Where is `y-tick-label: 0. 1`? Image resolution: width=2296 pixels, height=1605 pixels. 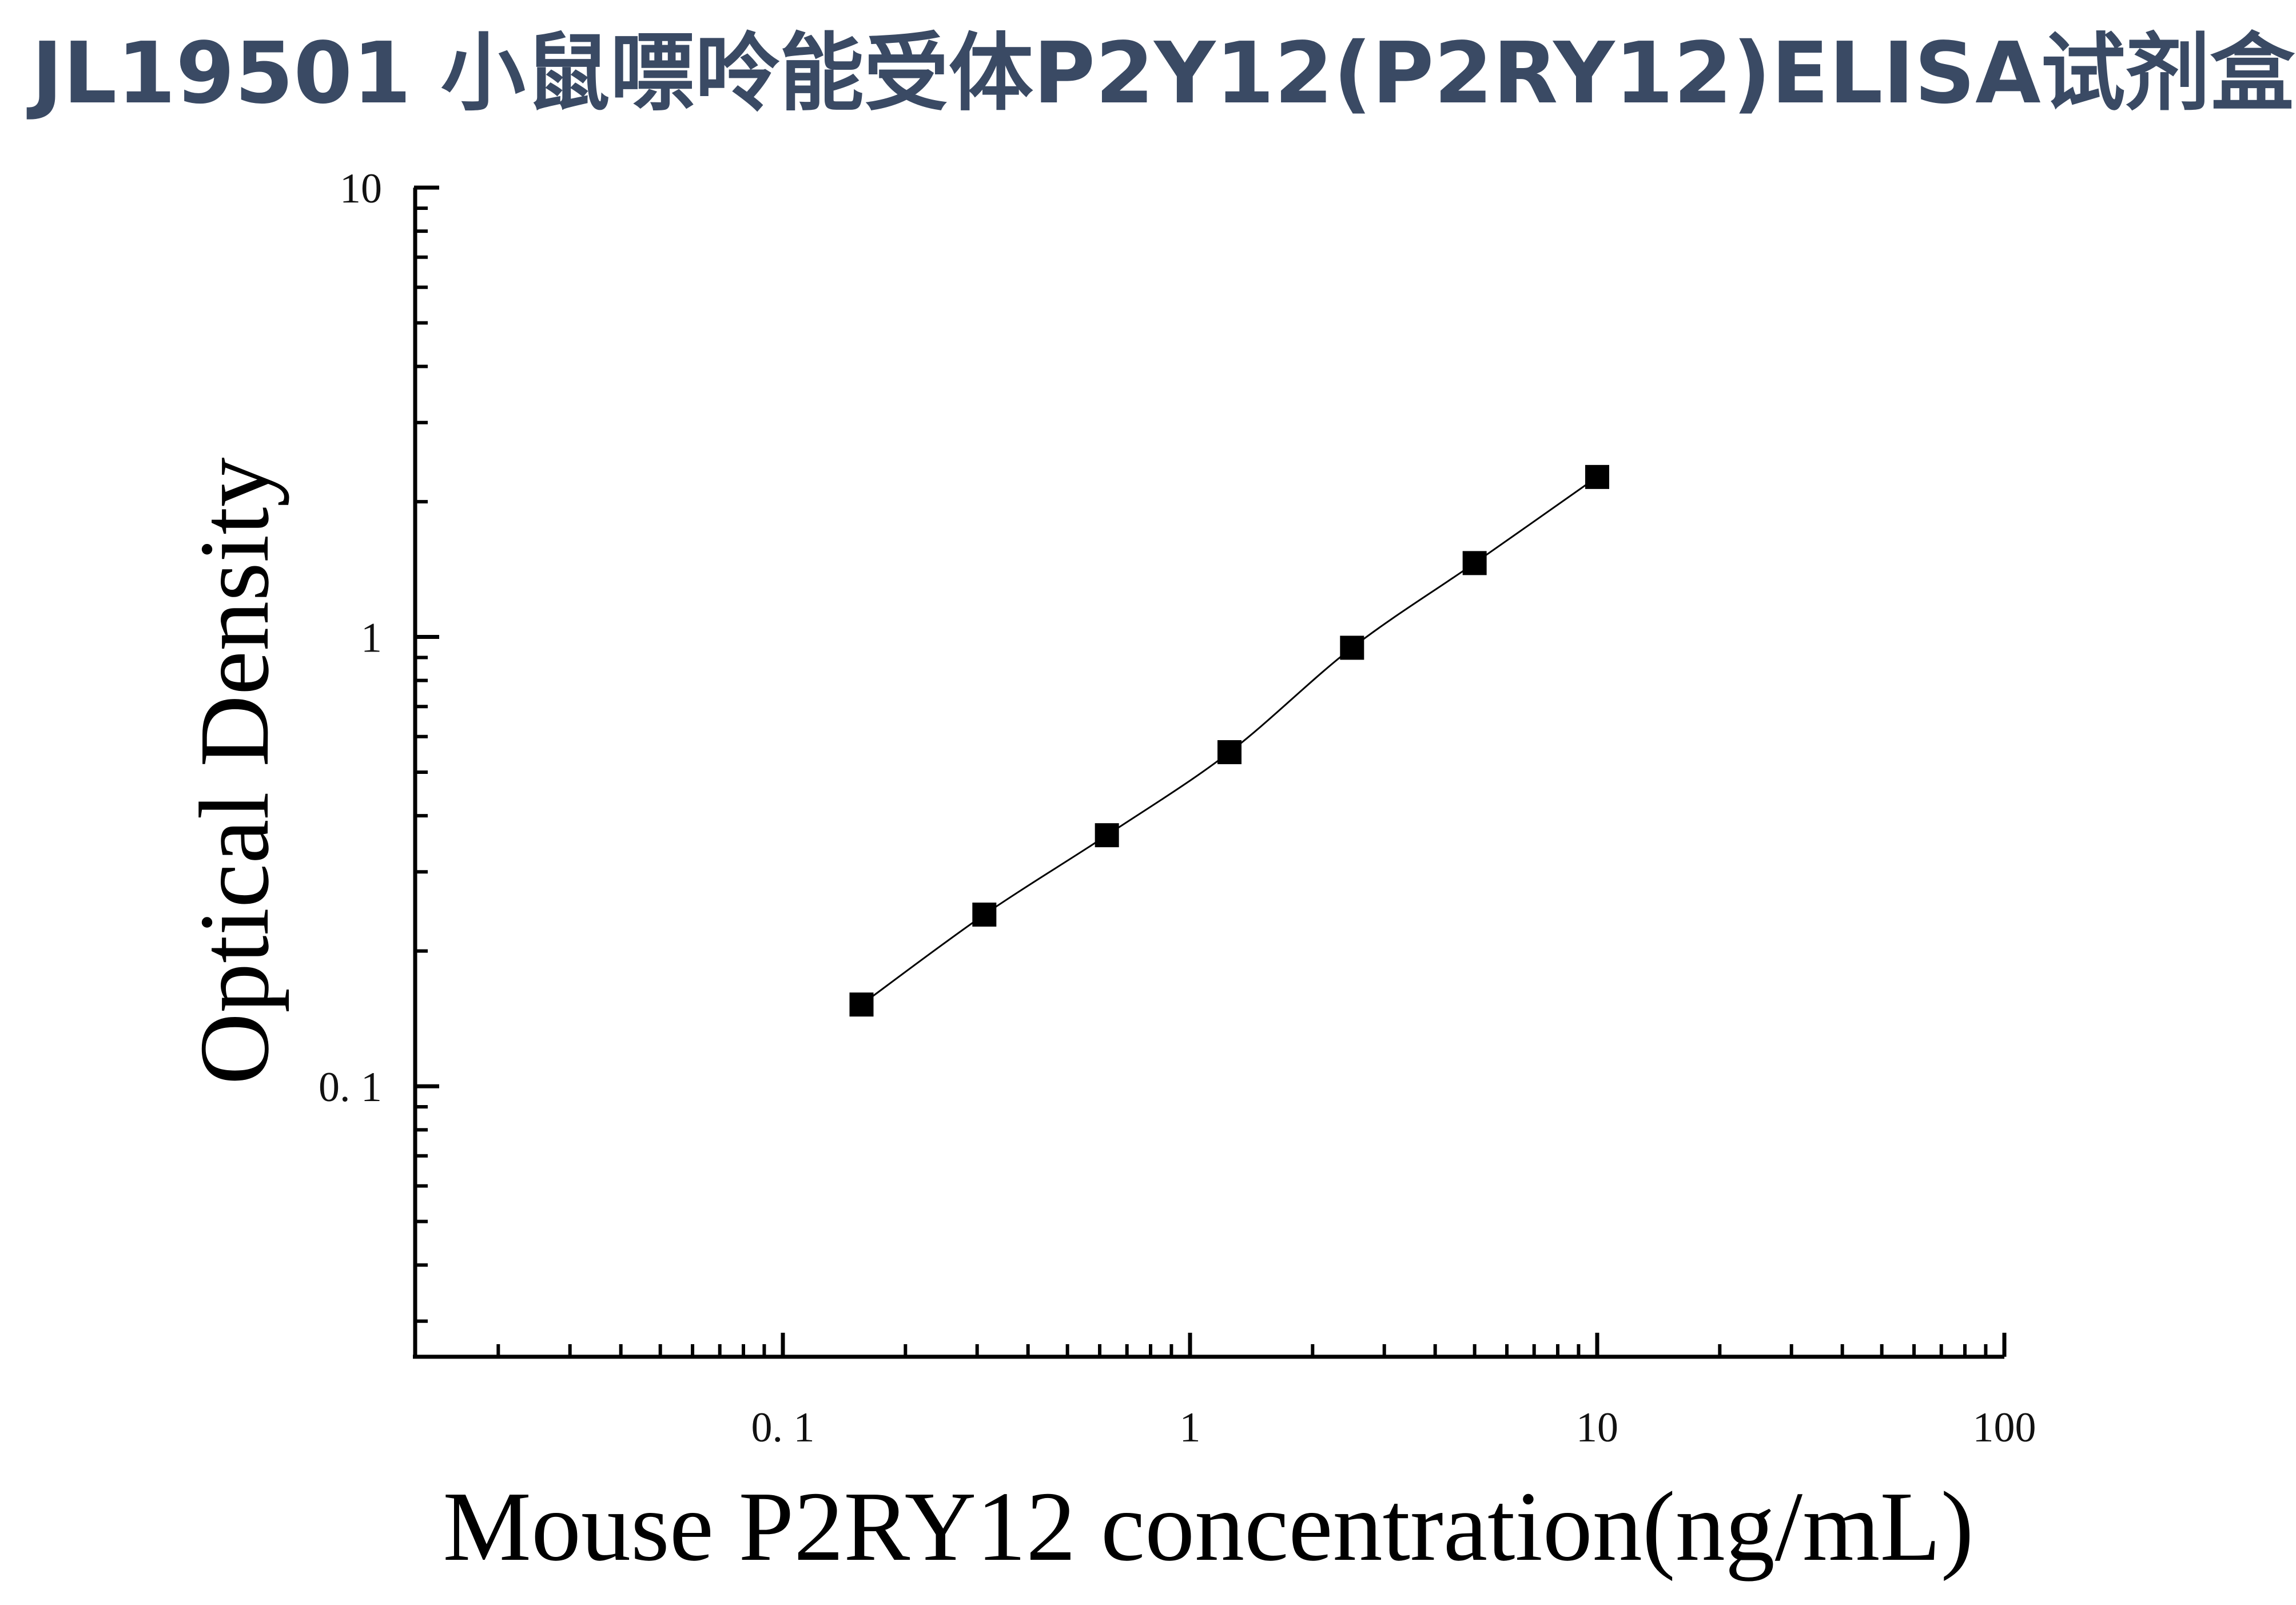 y-tick-label: 0. 1 is located at coordinates (350, 1087).